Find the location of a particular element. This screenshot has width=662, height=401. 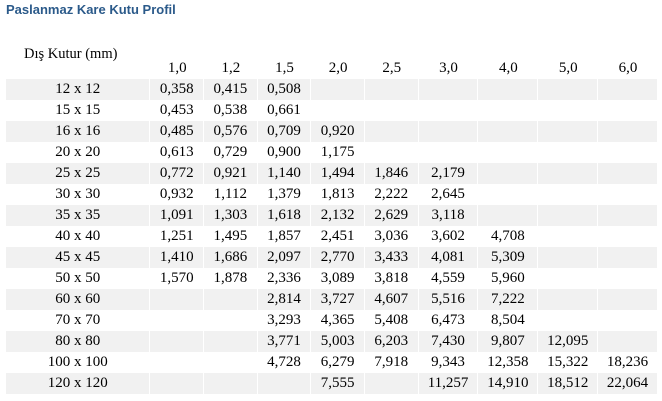

row-size-label: 120 x 120 is located at coordinates (78, 383).